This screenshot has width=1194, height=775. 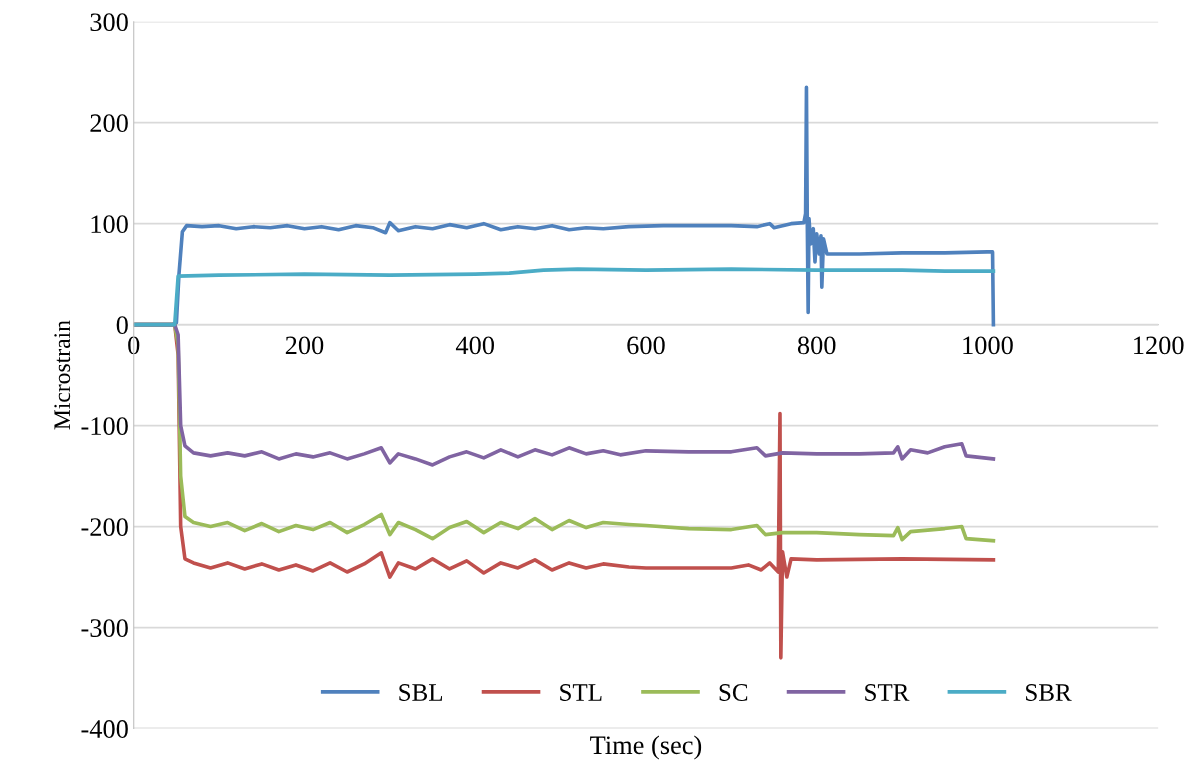 What do you see at coordinates (1159, 345) in the screenshot?
I see `x-tick-label: 1200` at bounding box center [1159, 345].